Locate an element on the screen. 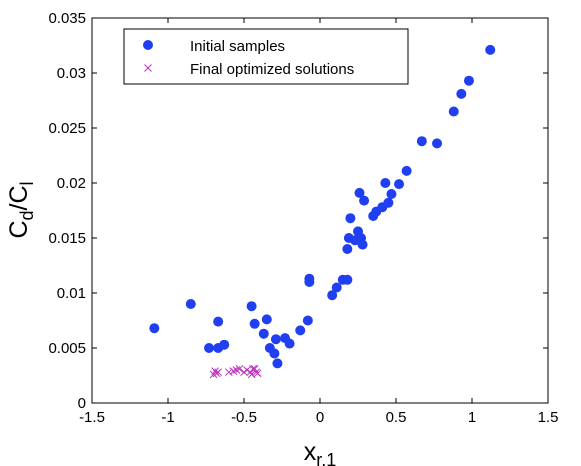 This screenshot has height=466, width=581. y-axis-label: Cd/Cl is located at coordinates (21, 209).